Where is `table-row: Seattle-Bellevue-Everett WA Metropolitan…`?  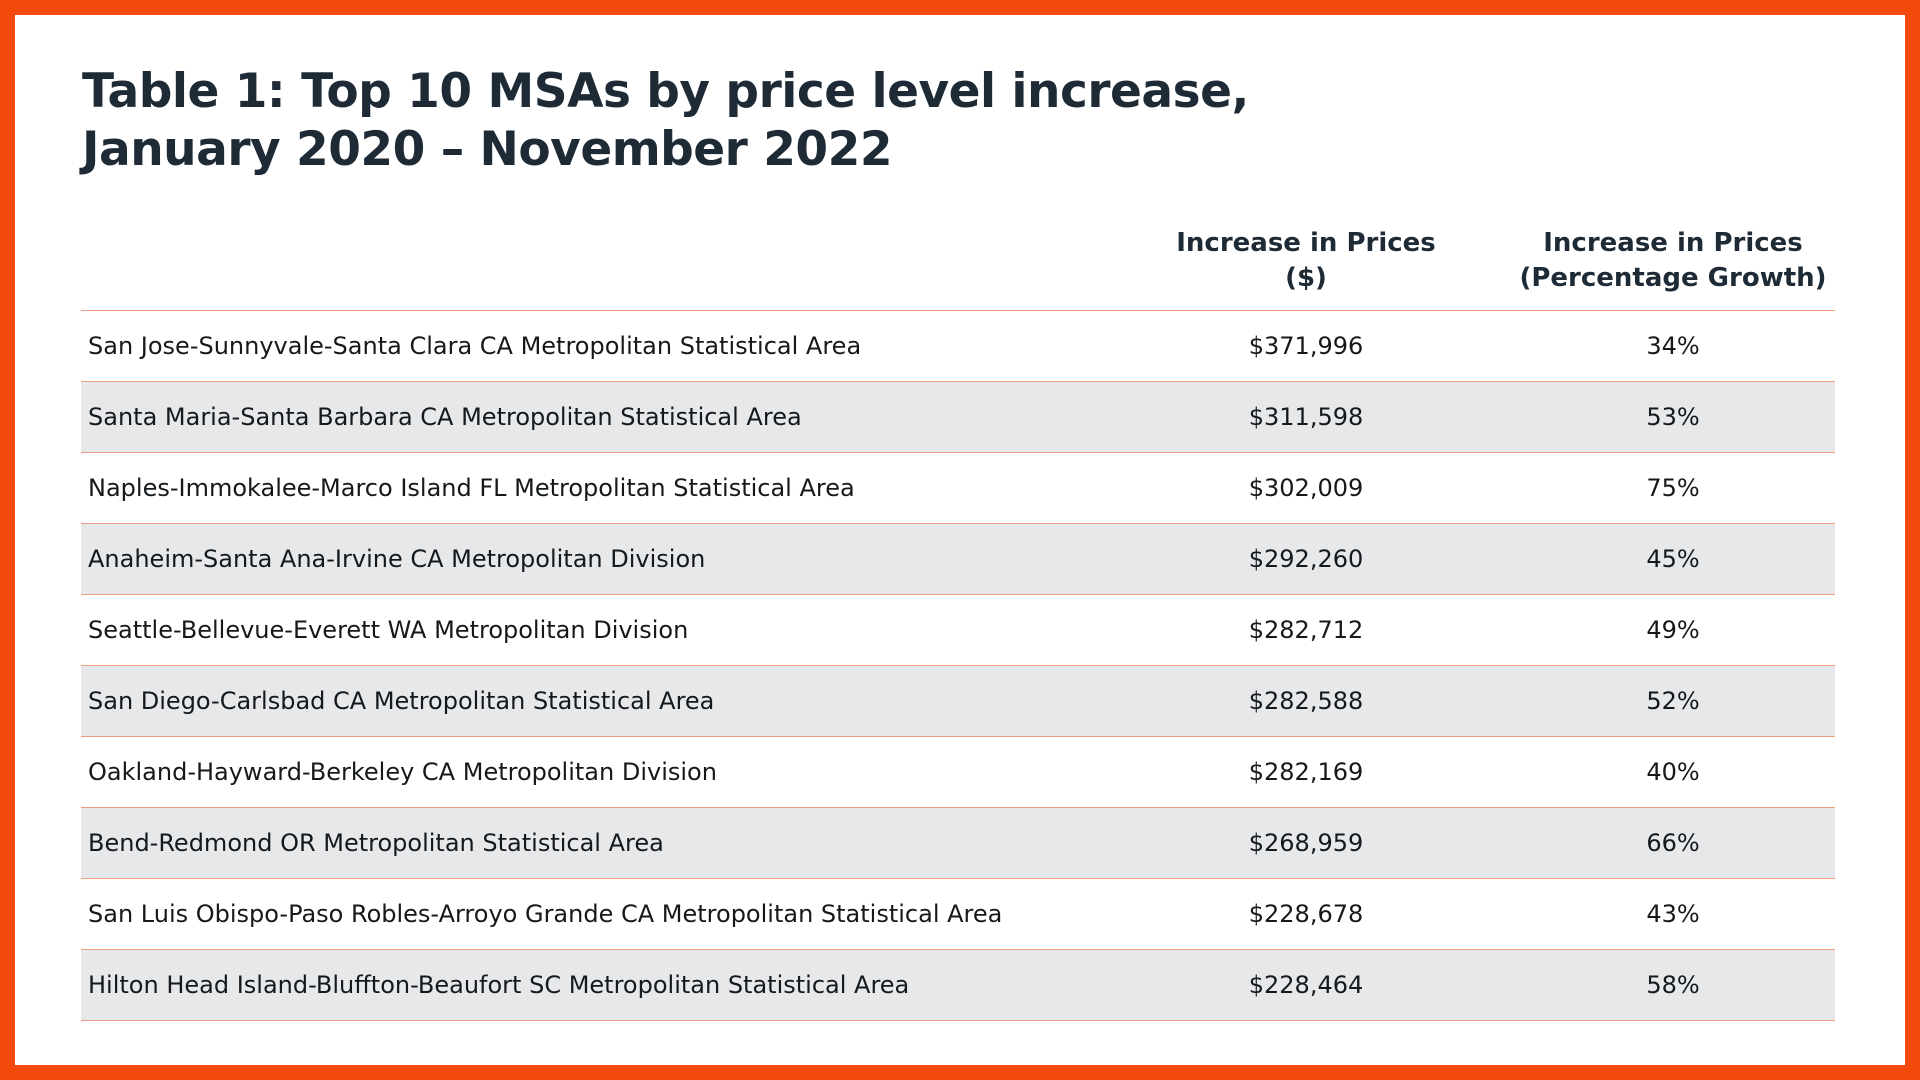 table-row: Seattle-Bellevue-Everett WA Metropolitan… is located at coordinates (958, 630).